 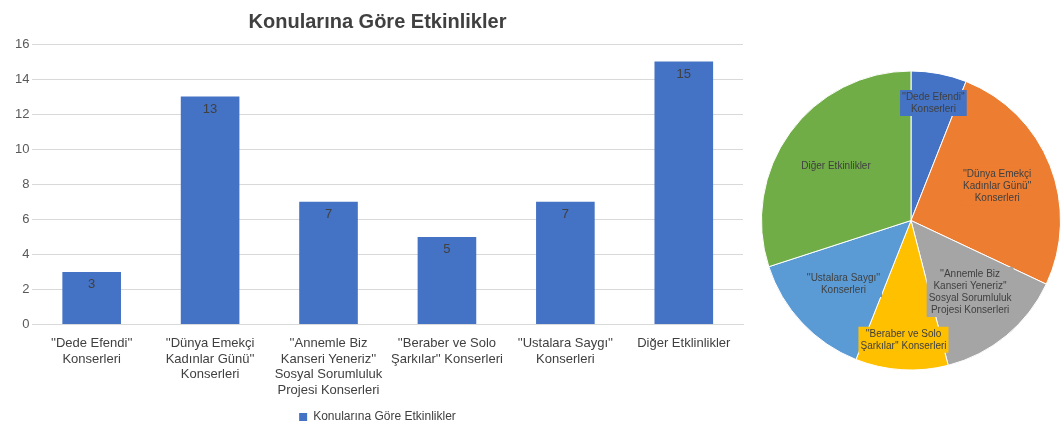 What do you see at coordinates (843, 283) in the screenshot?
I see `slice-label: ''Ustalara Saygı'' Konserleri` at bounding box center [843, 283].